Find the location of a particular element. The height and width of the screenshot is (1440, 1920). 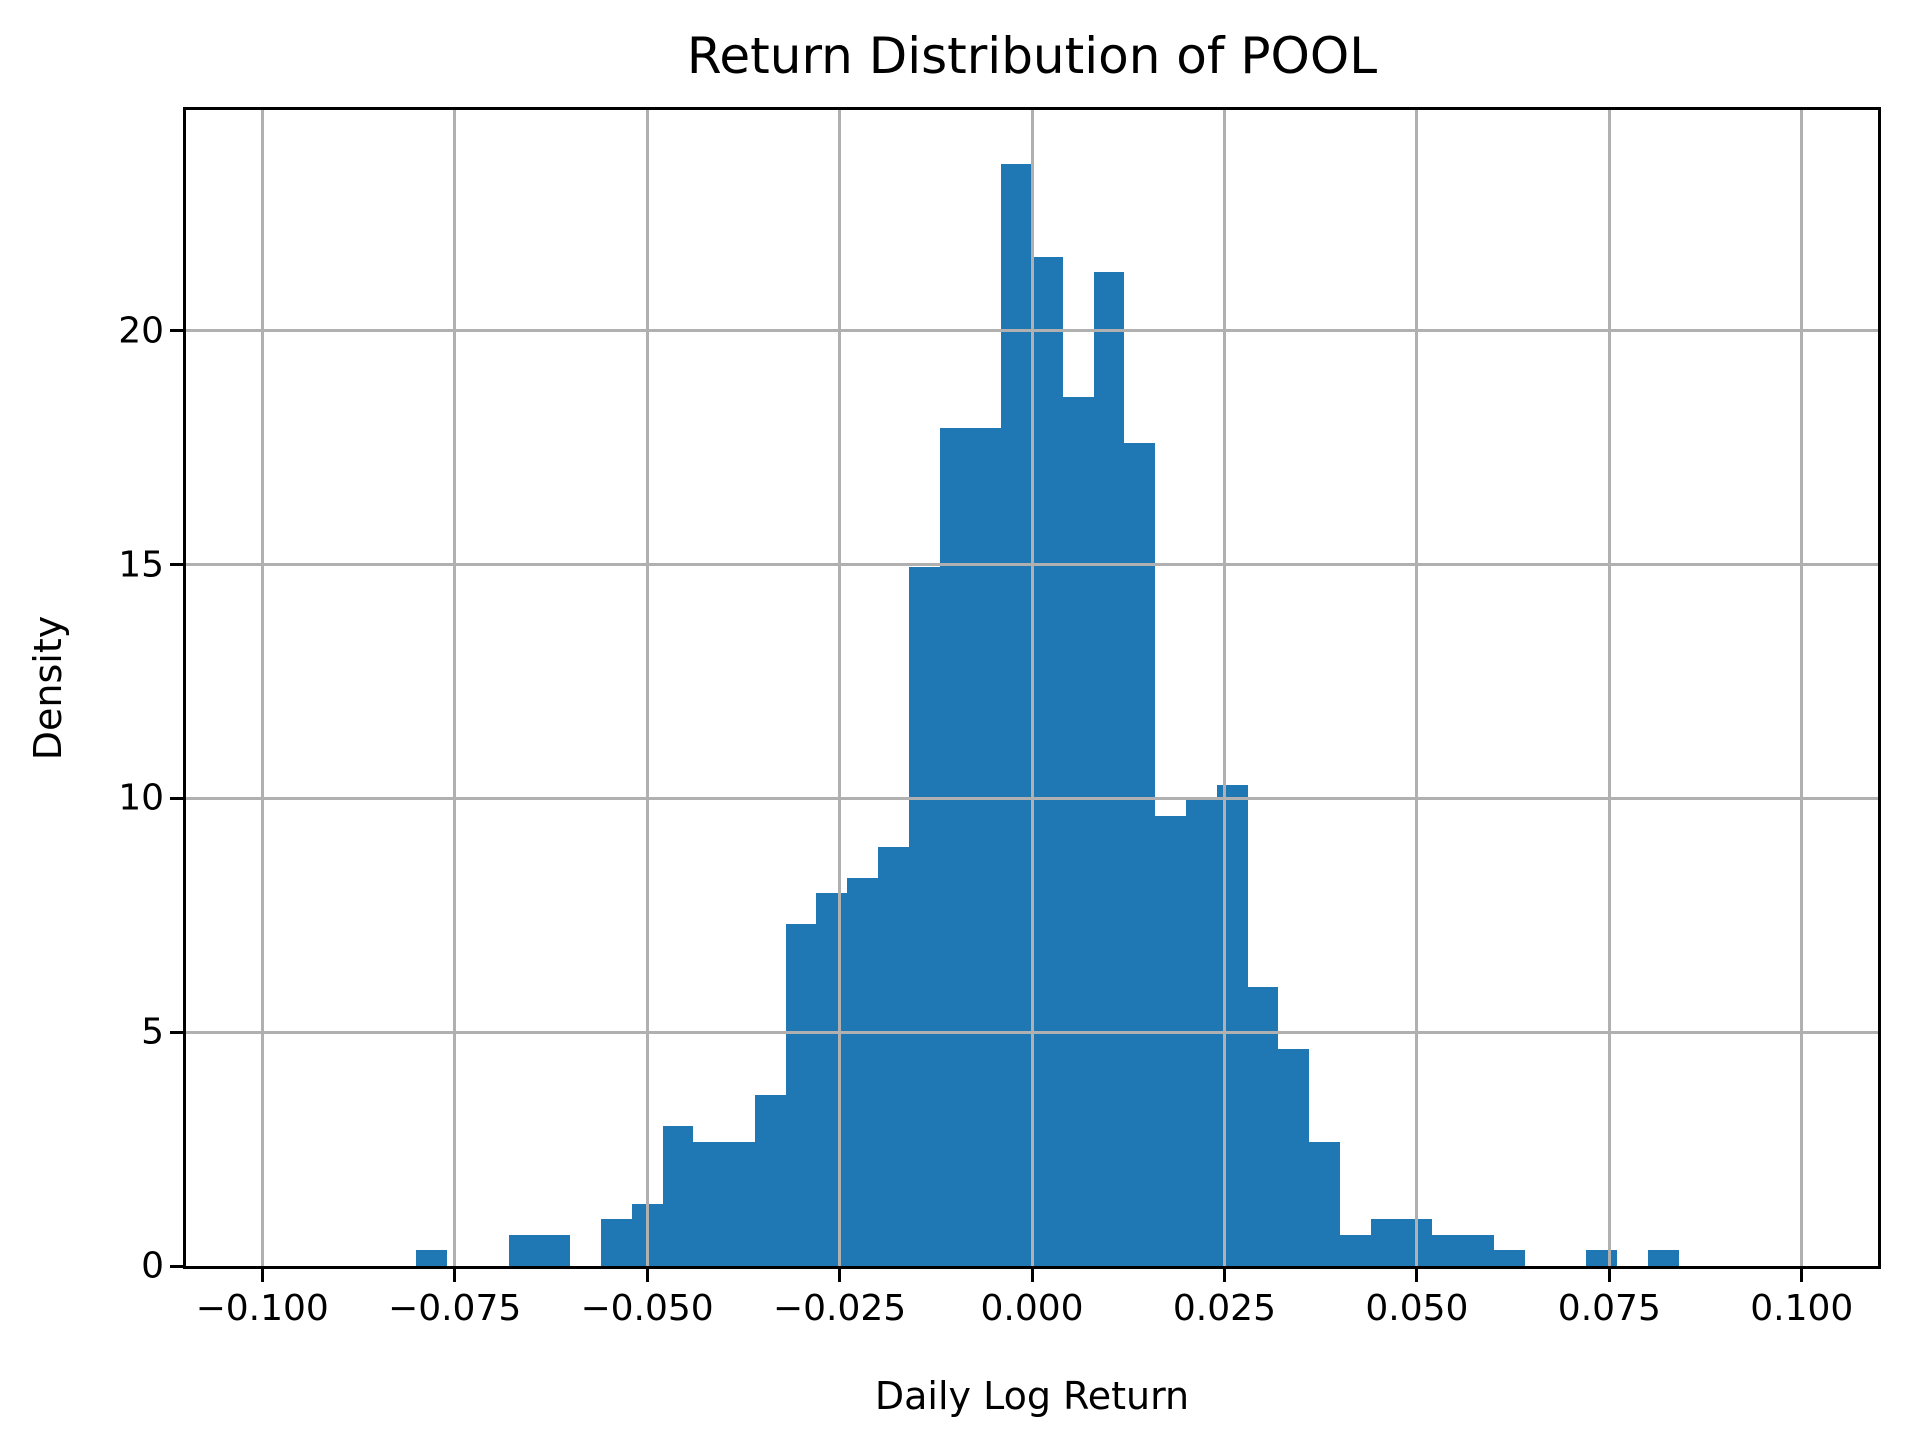

y-tick-label: 5 is located at coordinates (152, 1032).